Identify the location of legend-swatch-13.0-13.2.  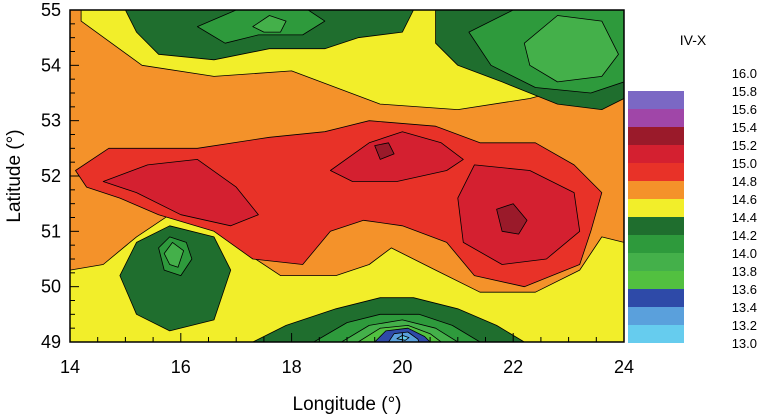
(656, 334).